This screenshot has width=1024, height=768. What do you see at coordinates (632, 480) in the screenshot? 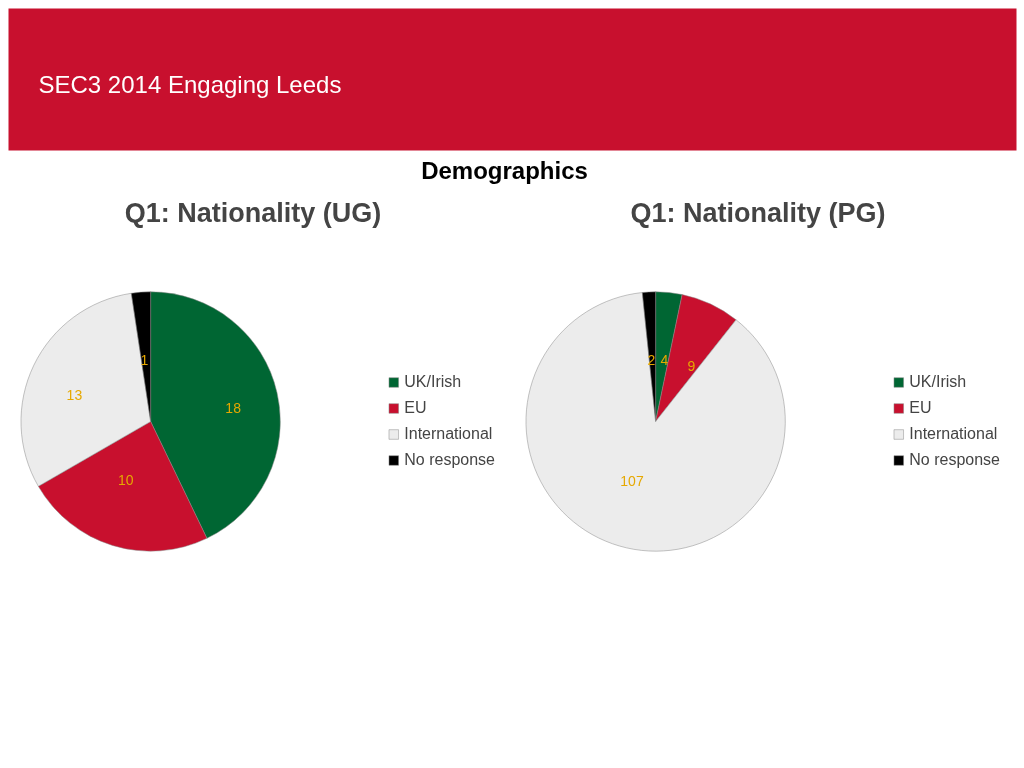
I see `data-label: 107` at bounding box center [632, 480].